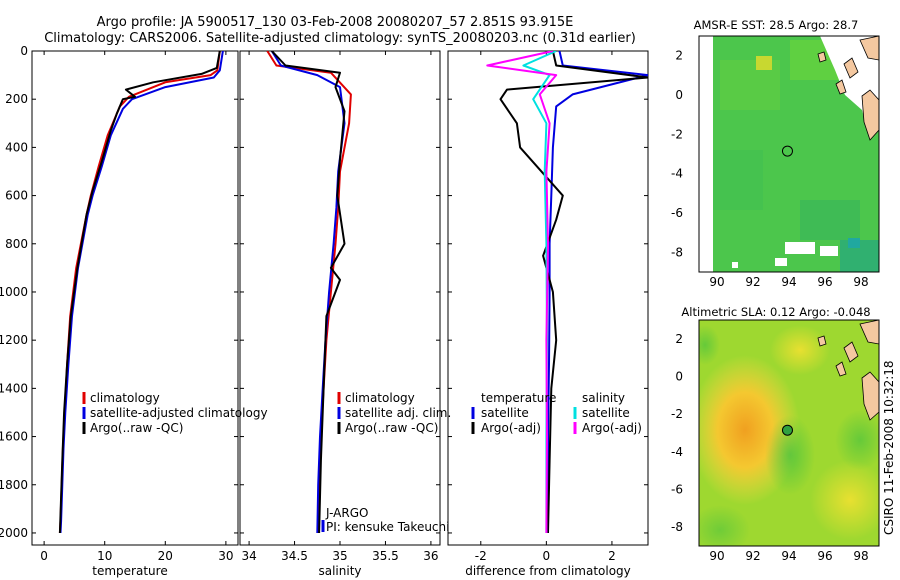  Describe the element at coordinates (775, 312) in the screenshot. I see `sla-map-title: Altimetric SLA: 0.12 Argo: -0.048` at that location.